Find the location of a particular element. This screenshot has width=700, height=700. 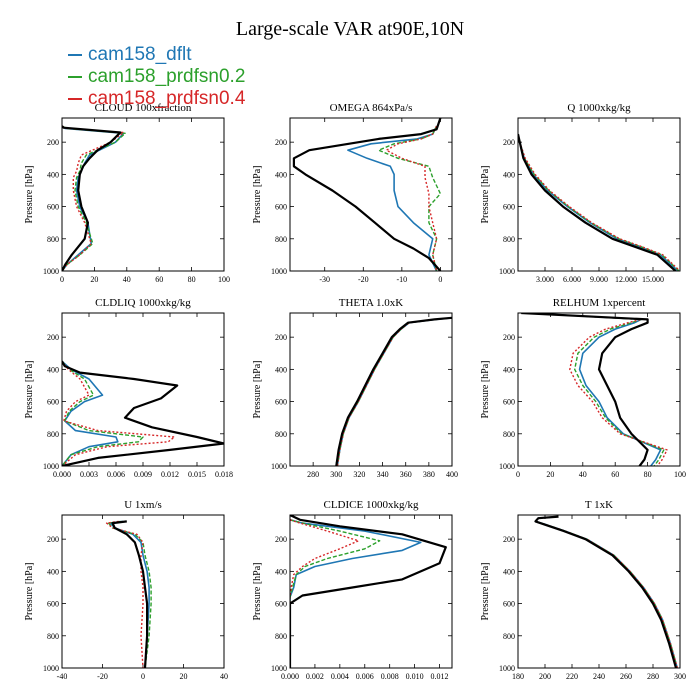

x-tick-label: 0.002 is located at coordinates (315, 676).